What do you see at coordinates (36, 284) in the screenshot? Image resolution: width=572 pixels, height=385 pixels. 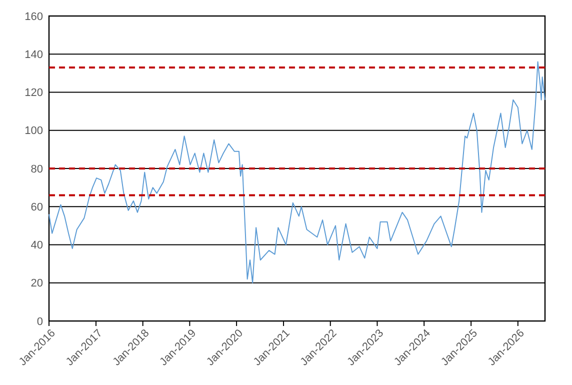 I see `y-tick-label: 20` at bounding box center [36, 284].